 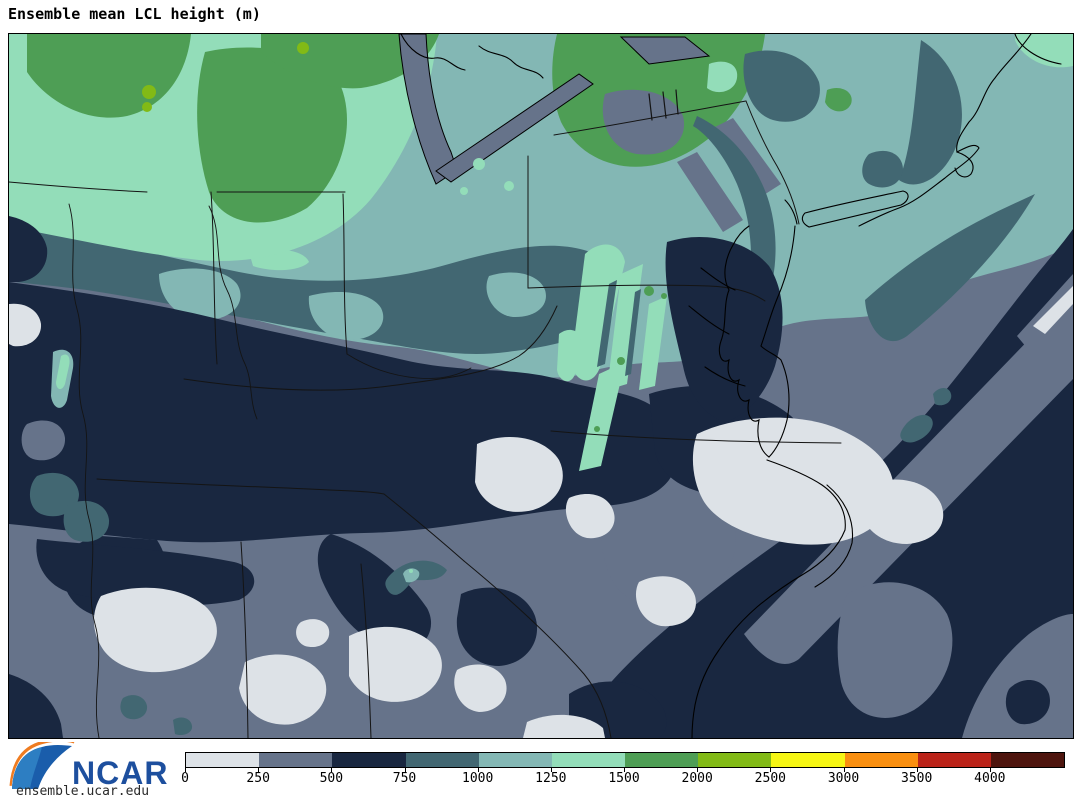 What do you see at coordinates (551, 778) in the screenshot?
I see `colorbar-tick-label: 1250` at bounding box center [551, 778].